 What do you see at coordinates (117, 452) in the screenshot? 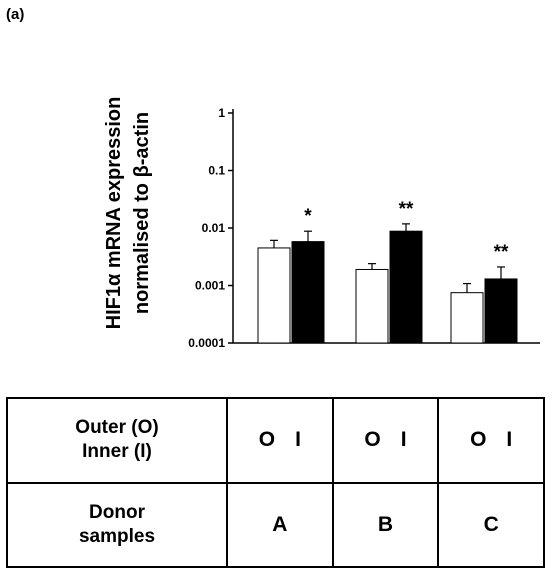
I see `row-header-inner-label: Inner (I)` at bounding box center [117, 452].